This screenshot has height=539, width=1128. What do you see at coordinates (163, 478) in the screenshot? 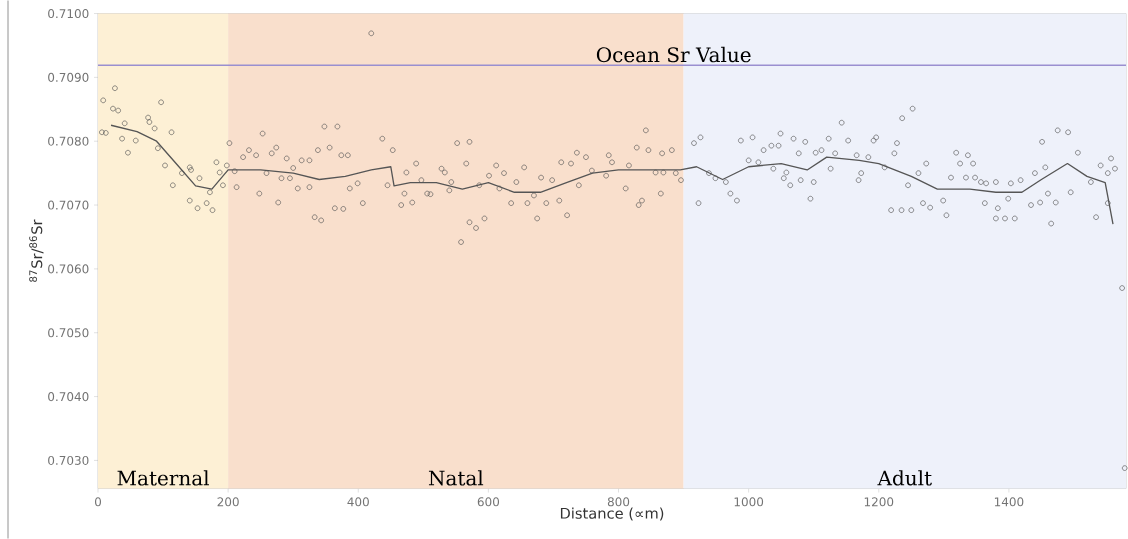
I see `band-label: Maternal` at bounding box center [163, 478].